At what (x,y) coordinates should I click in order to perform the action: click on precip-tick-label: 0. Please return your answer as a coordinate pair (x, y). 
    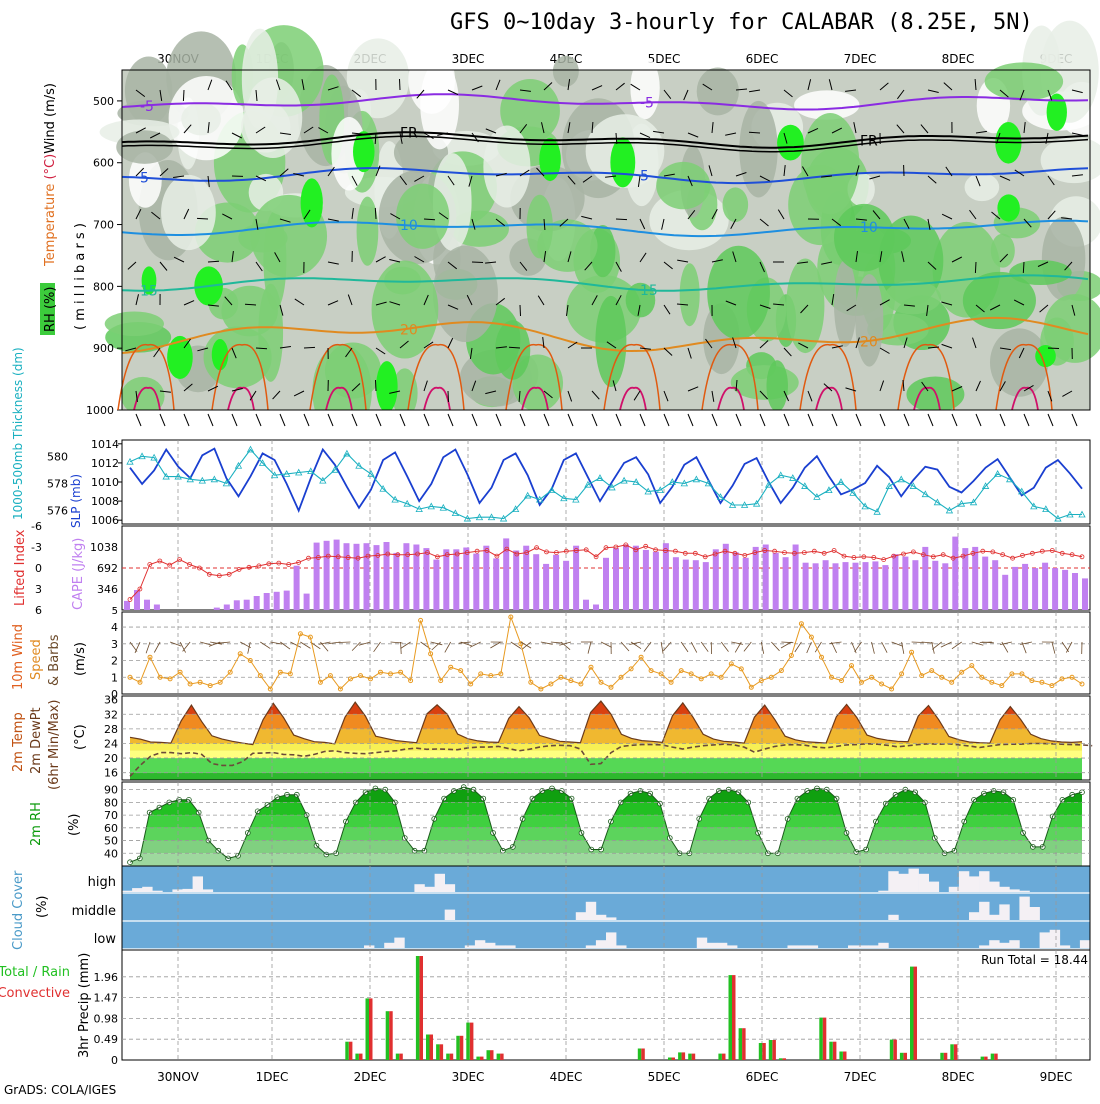
    Looking at the image, I should click on (114, 1060).